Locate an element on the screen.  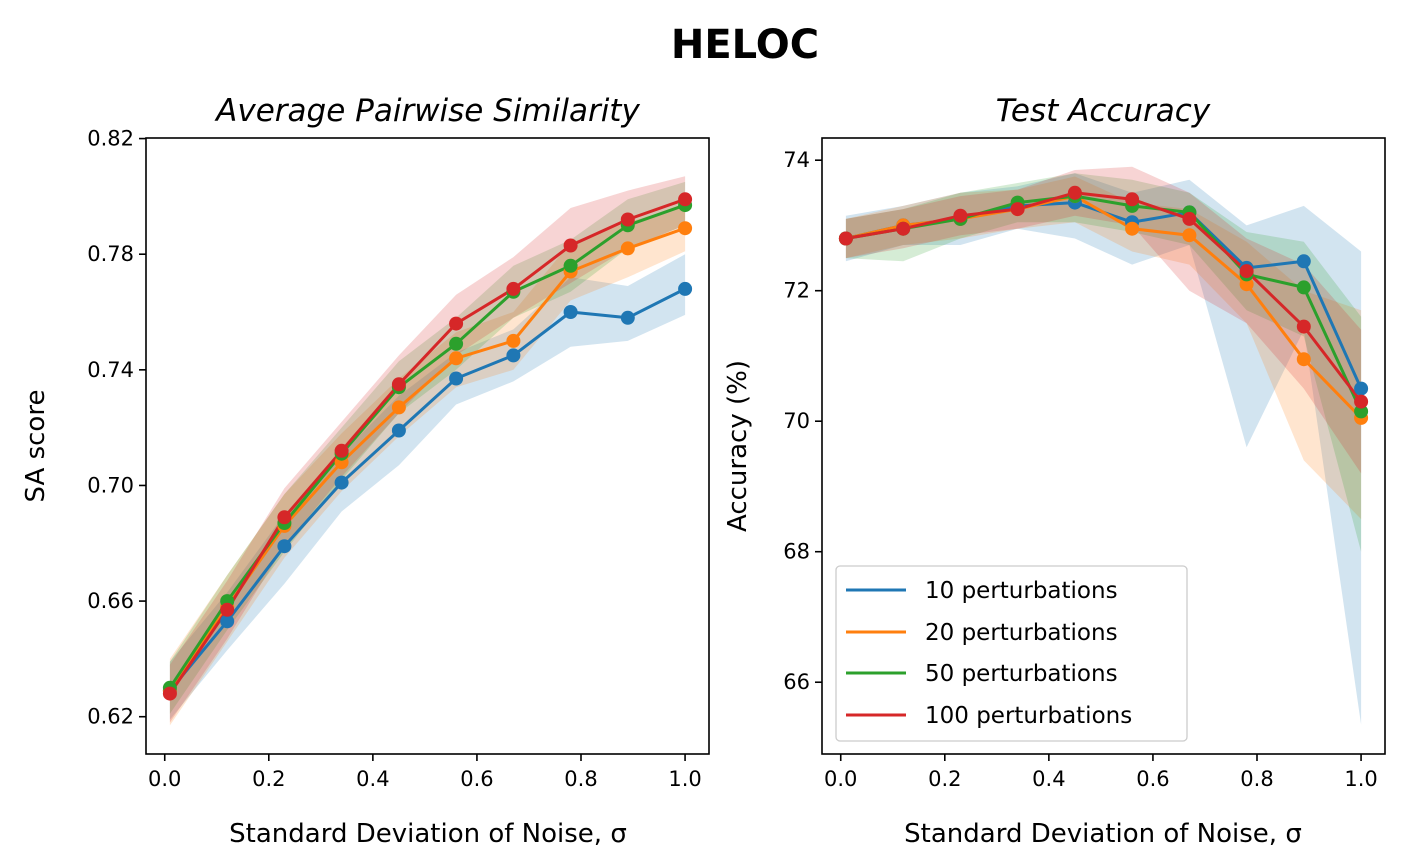
panel-title: Average Pairwise Similarity is located at coordinates (427, 111).